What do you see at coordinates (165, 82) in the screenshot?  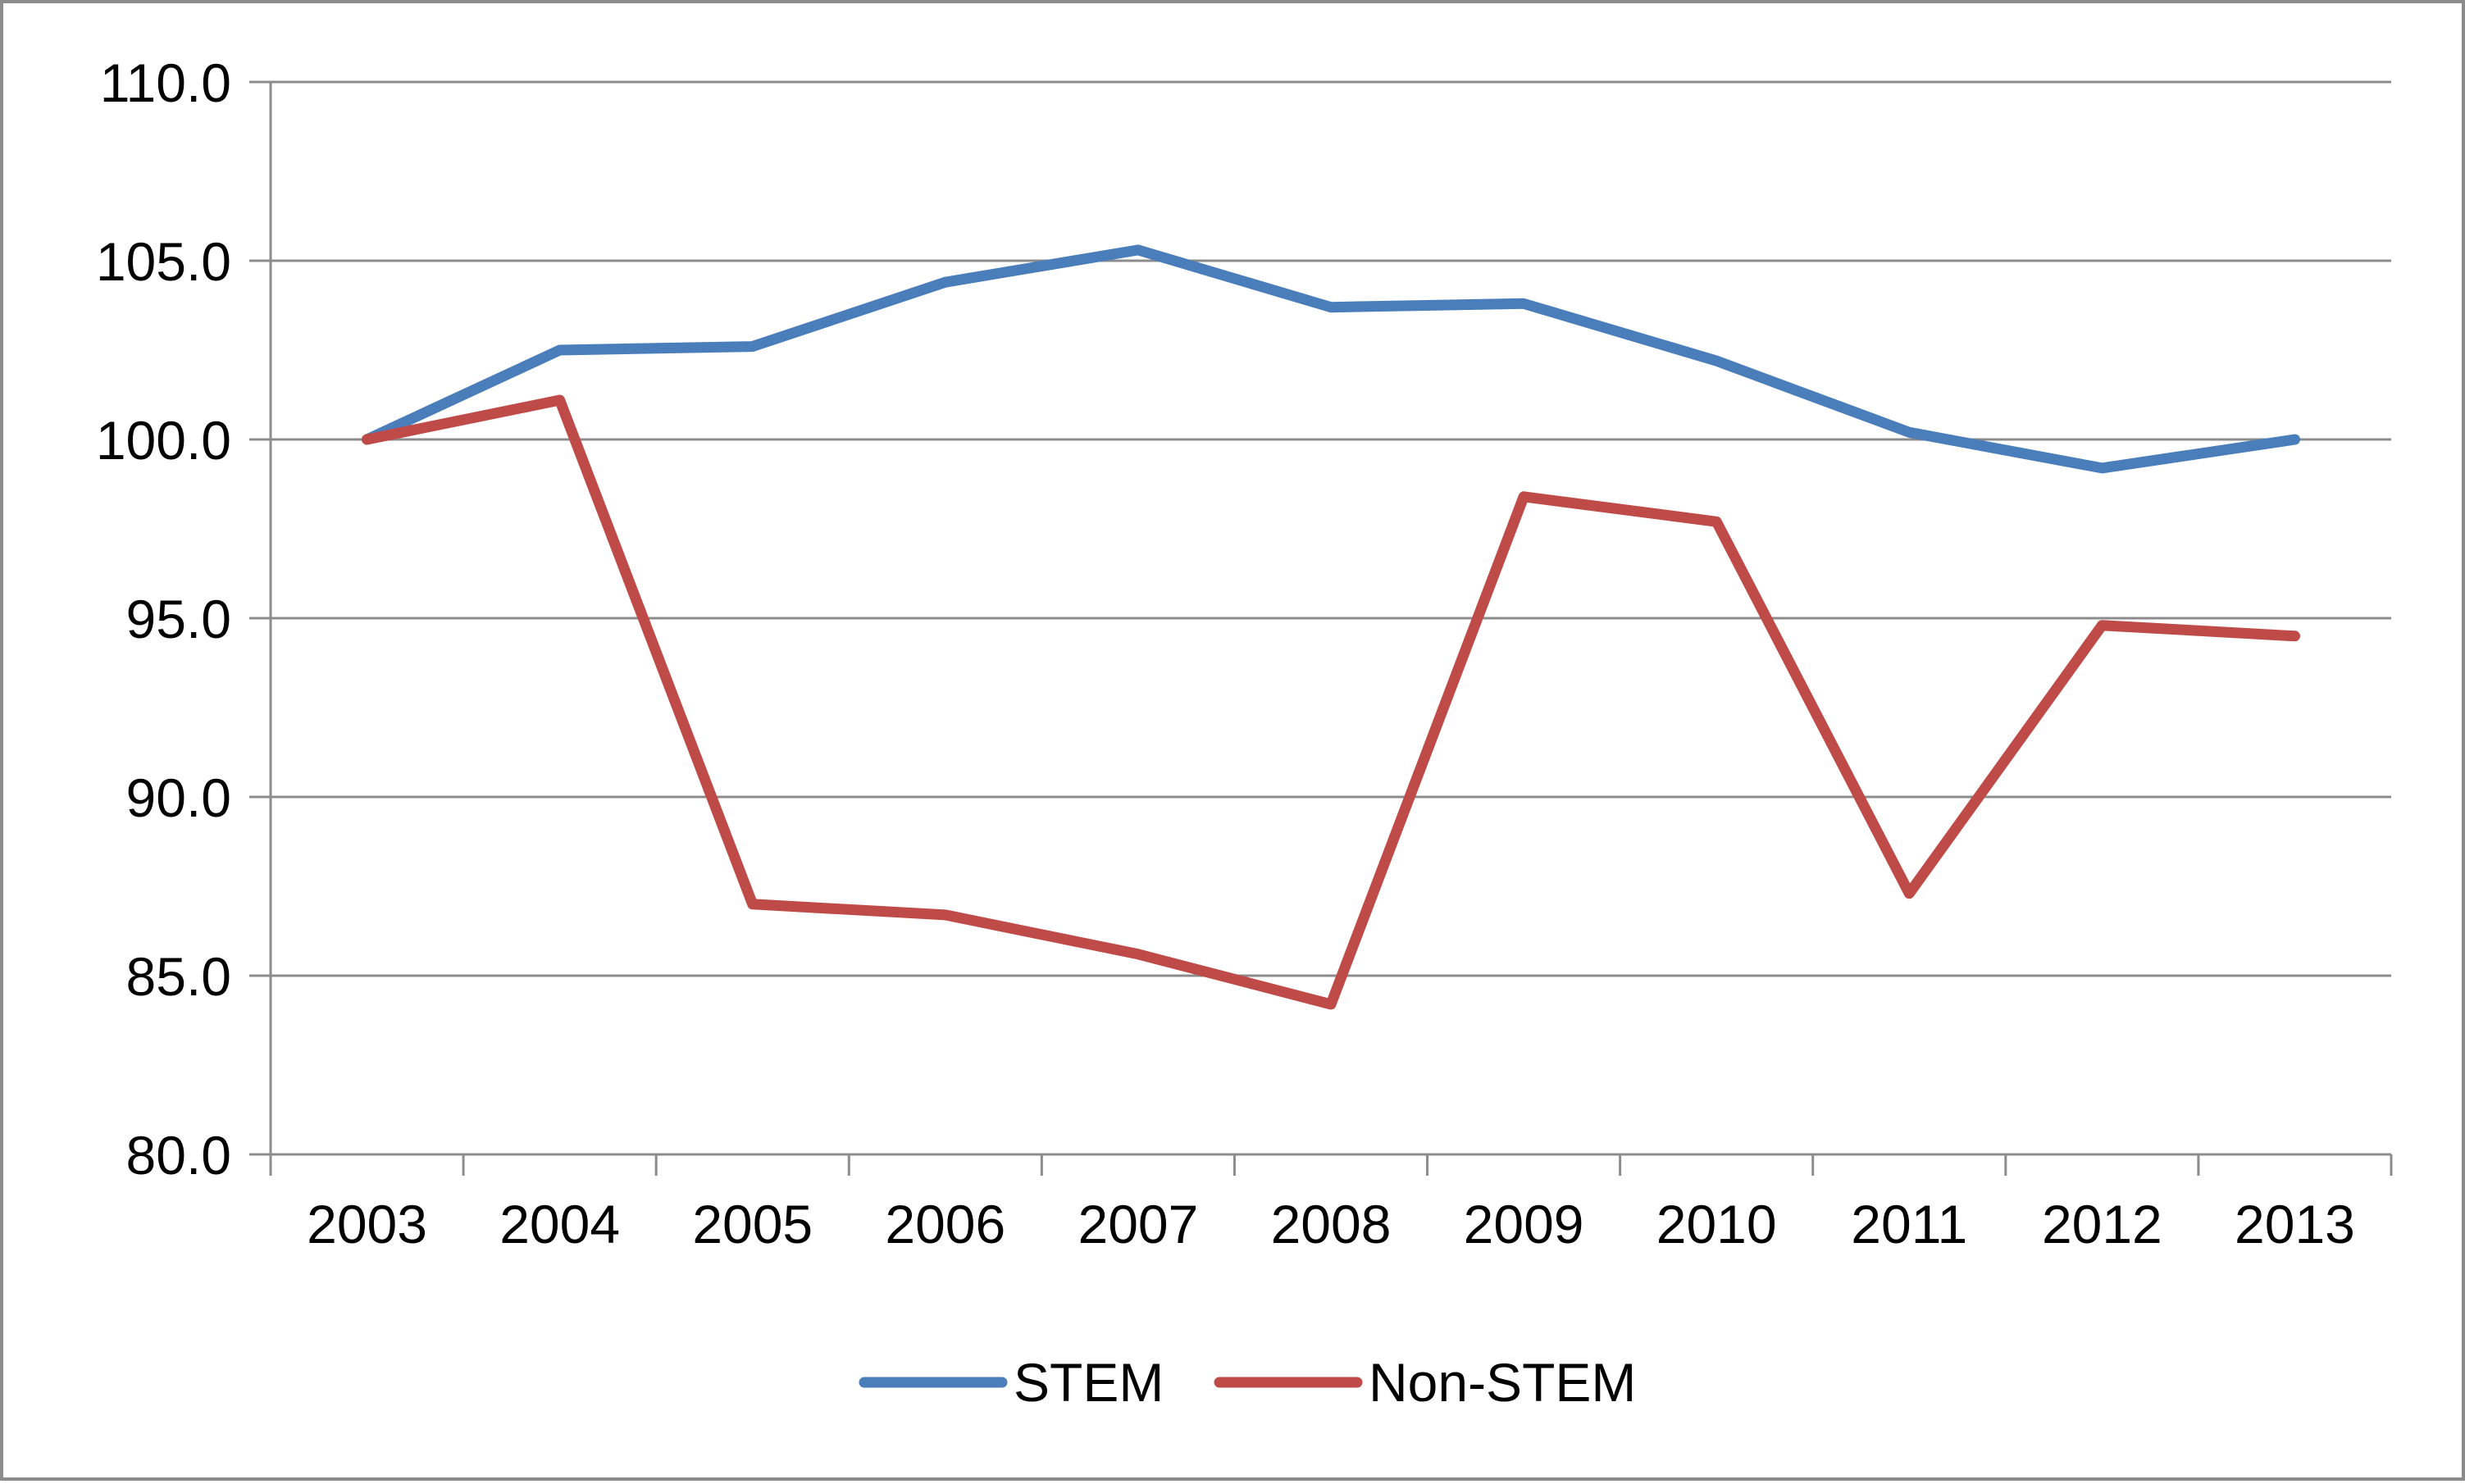 I see `y-tick-label: 110.0` at bounding box center [165, 82].